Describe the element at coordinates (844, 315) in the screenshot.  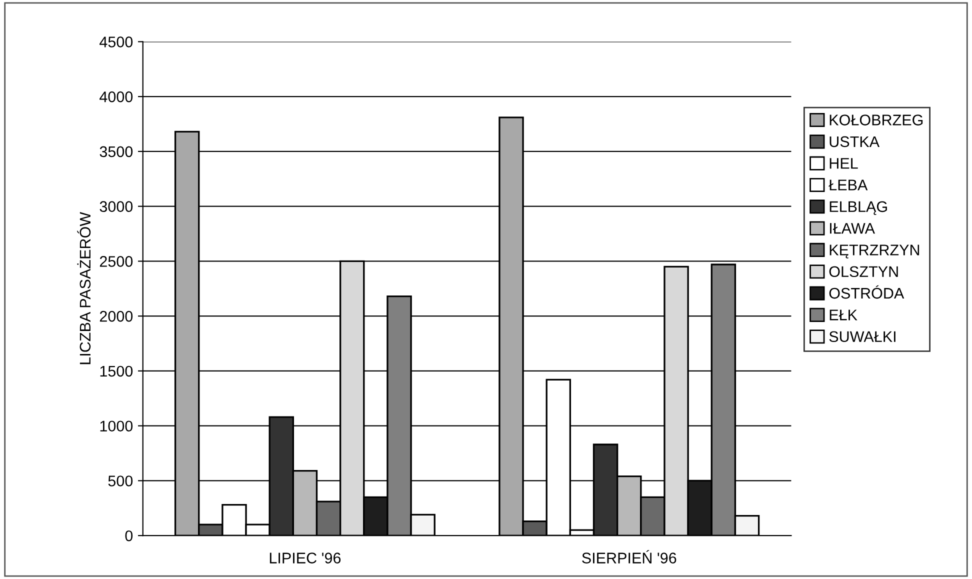
I see `legend-label: EŁK` at that location.